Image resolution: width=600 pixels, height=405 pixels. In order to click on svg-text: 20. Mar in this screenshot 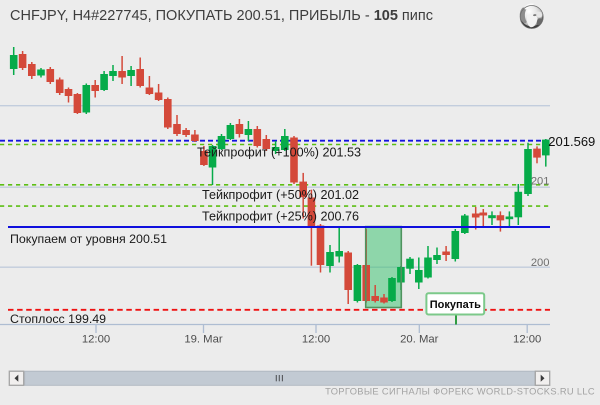, I will do `click(419, 340)`.